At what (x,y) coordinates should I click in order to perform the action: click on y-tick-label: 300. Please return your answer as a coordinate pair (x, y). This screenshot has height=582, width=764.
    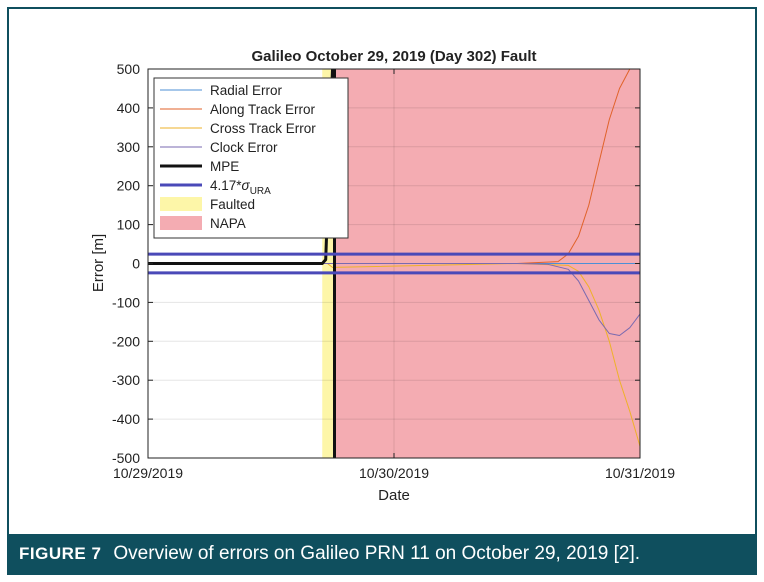
    Looking at the image, I should click on (129, 147).